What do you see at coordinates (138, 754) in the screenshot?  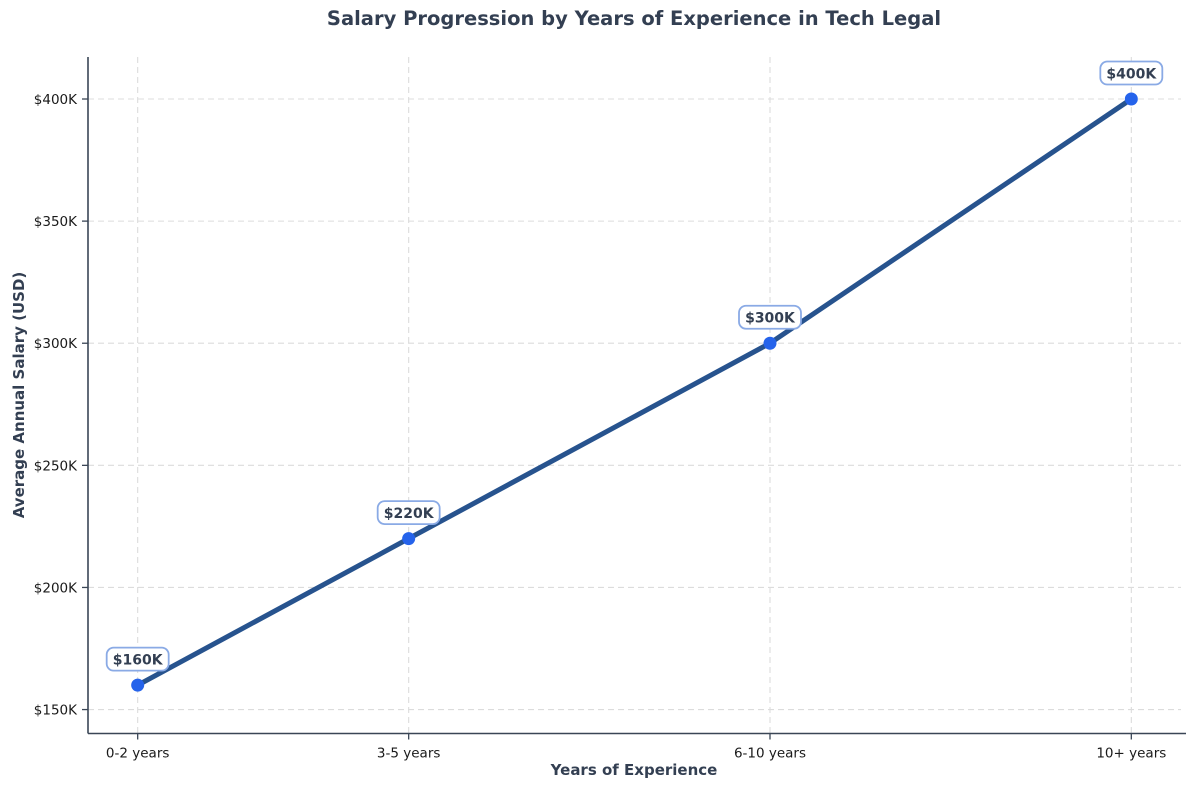 I see `x-tick-label: 0-2 years` at bounding box center [138, 754].